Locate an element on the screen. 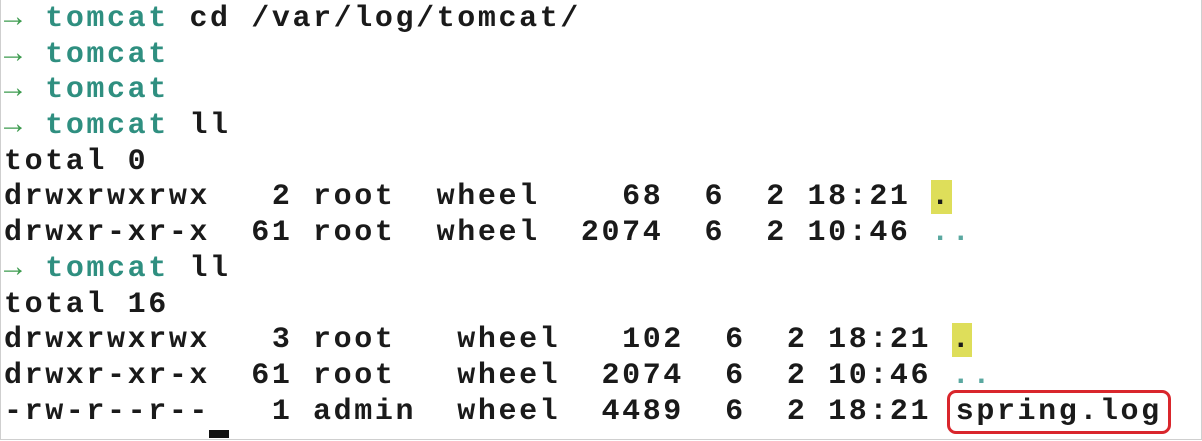 Image resolution: width=1202 pixels, height=441 pixels. output-text: -rw-r--r-- 1 admin wheel 4489 6 2 18:21 is located at coordinates (478, 411).